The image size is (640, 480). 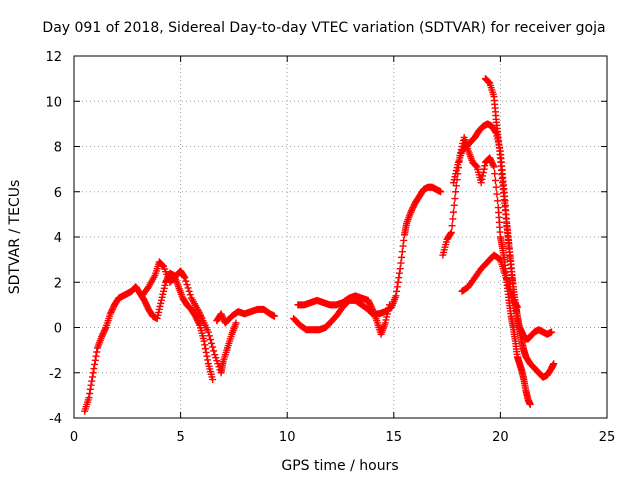 I want to click on y-tick-label: 8, so click(x=58, y=148).